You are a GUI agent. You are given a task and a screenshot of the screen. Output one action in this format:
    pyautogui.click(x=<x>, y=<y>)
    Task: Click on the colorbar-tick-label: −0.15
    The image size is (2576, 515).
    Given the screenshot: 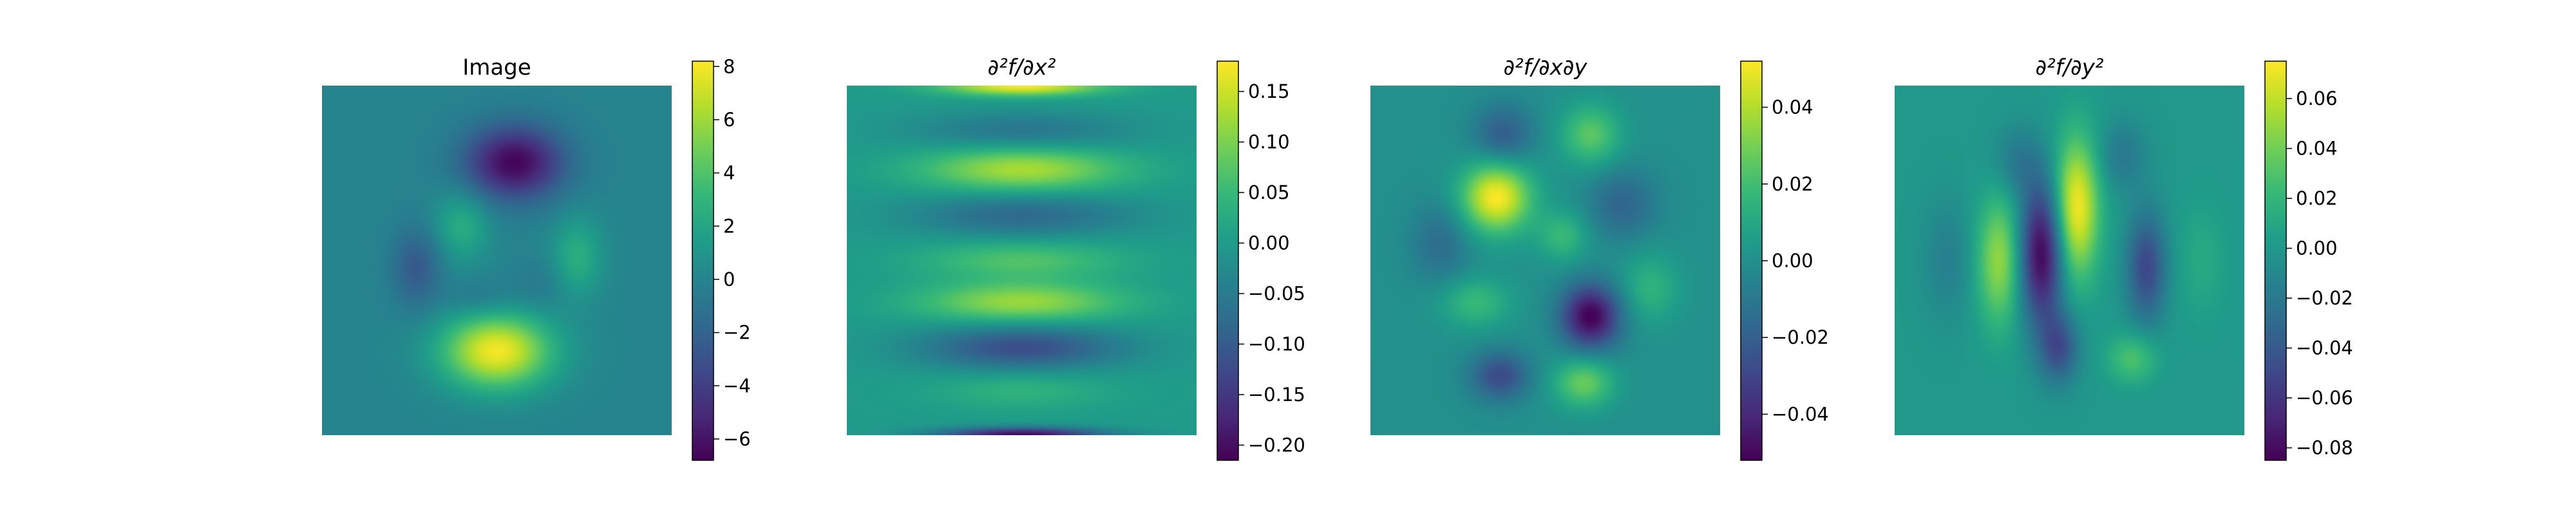 What is the action you would take?
    pyautogui.click(x=1276, y=395)
    